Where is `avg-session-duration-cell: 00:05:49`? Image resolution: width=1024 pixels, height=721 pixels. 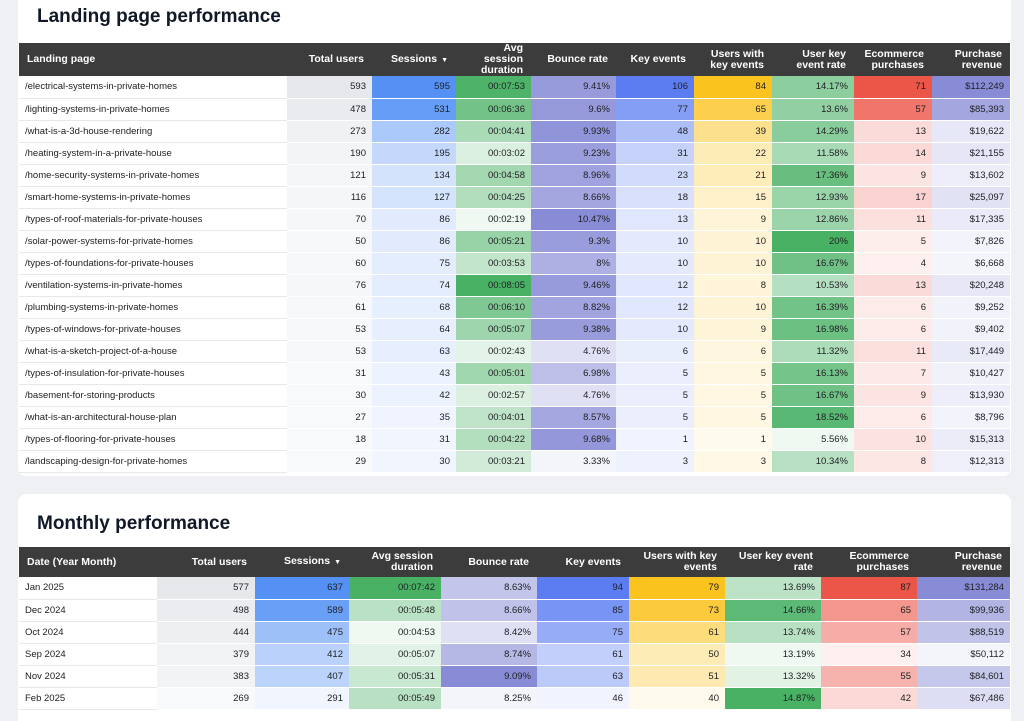 avg-session-duration-cell: 00:05:49 is located at coordinates (395, 698).